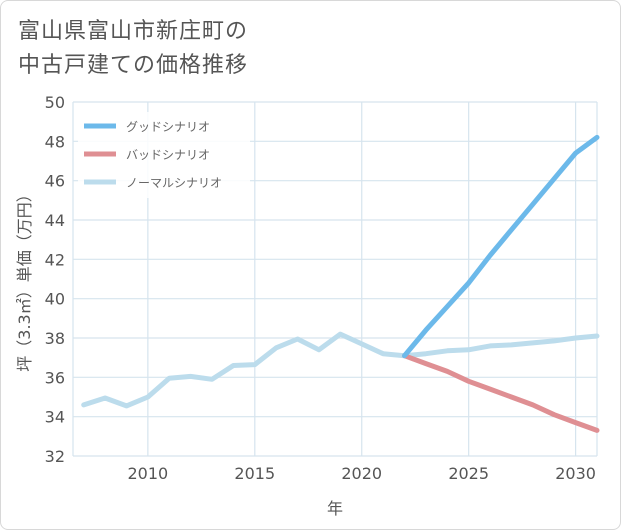 The height and width of the screenshot is (530, 621). What do you see at coordinates (55, 417) in the screenshot?
I see `y-tick-label-34: 34` at bounding box center [55, 417].